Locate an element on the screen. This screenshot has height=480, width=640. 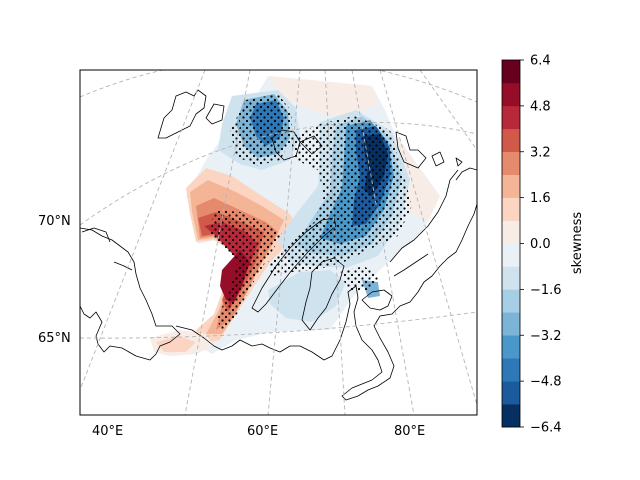
colorbar-tick-label: −6.4 is located at coordinates (546, 428).